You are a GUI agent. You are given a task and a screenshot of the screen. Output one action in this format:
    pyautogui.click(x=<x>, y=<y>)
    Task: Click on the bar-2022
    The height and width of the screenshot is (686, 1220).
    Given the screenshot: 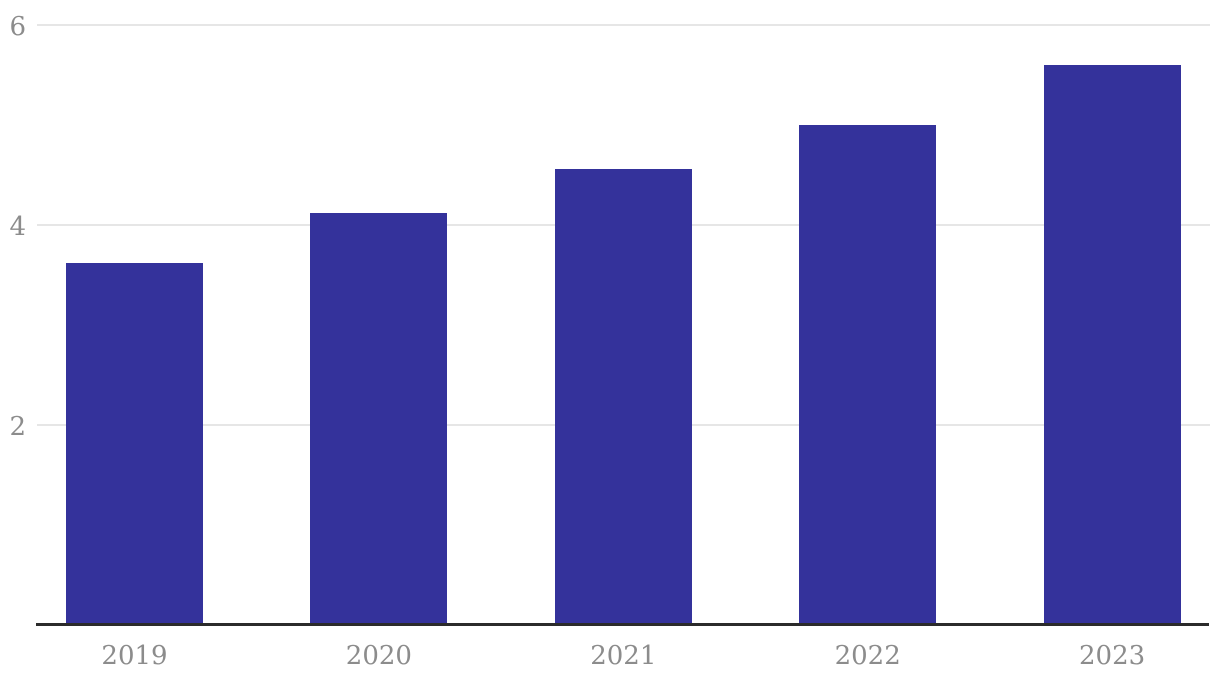 What is the action you would take?
    pyautogui.click(x=868, y=375)
    